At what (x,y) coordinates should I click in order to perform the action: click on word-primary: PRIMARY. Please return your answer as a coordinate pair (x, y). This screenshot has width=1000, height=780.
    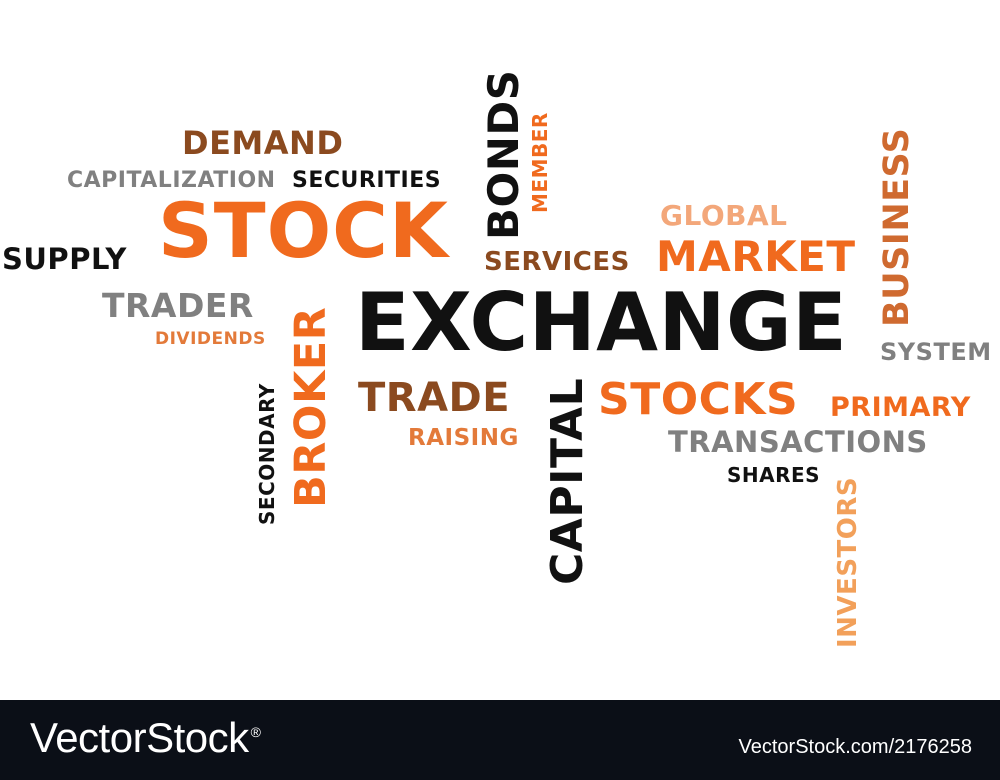
    Looking at the image, I should click on (900, 407).